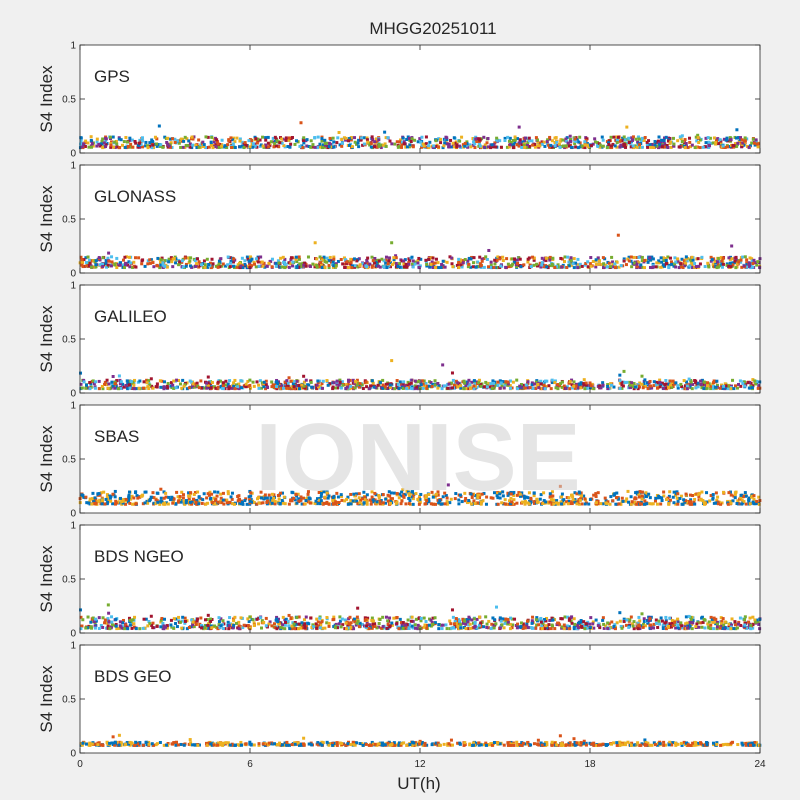 Image resolution: width=800 pixels, height=800 pixels. Describe the element at coordinates (443, 365) in the screenshot. I see `peak-point` at that location.